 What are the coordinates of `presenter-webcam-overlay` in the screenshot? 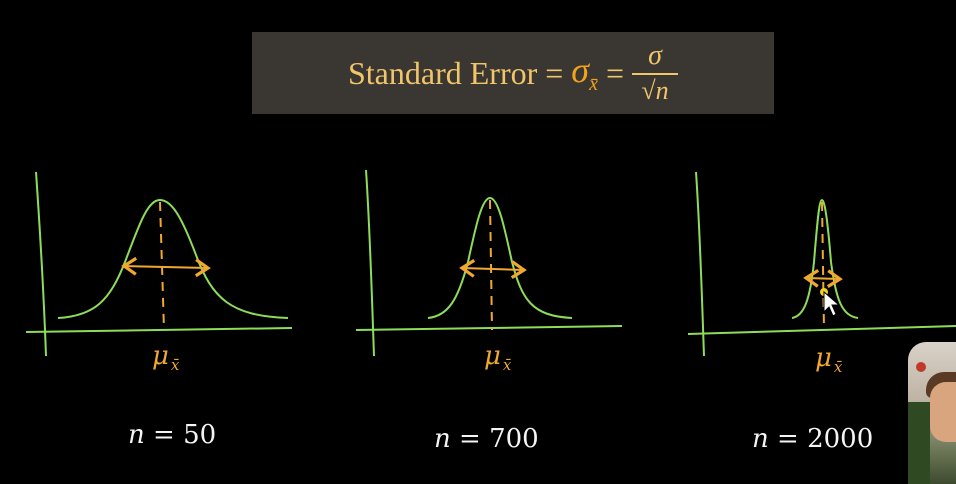 It's located at (932, 413).